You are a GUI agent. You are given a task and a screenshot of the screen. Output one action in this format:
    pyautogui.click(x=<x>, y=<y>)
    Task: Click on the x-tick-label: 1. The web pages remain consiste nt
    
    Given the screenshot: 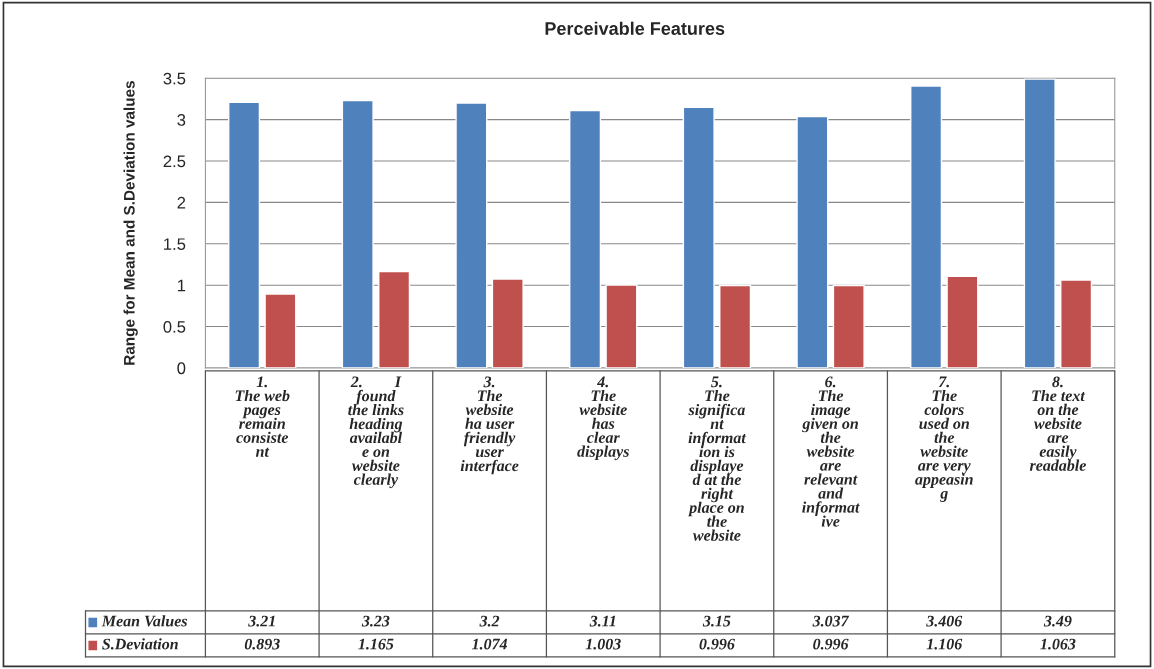 What is the action you would take?
    pyautogui.click(x=262, y=416)
    